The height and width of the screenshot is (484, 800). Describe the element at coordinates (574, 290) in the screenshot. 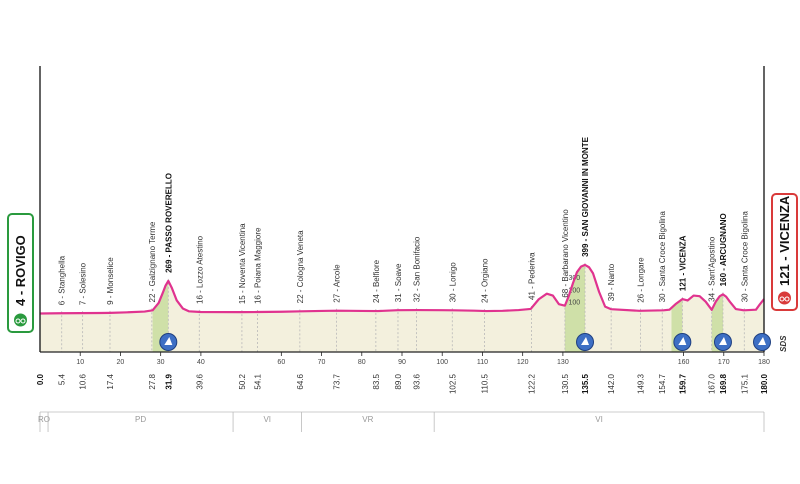

I see `elevation-tick-label: 200` at that location.